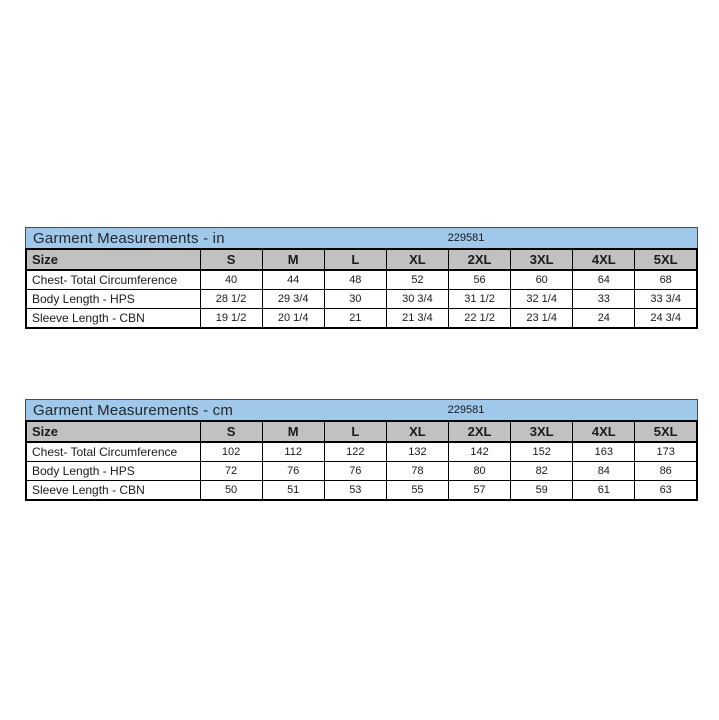 This screenshot has width=719, height=720. Describe the element at coordinates (417, 471) in the screenshot. I see `measurement-value-cell: 78` at that location.